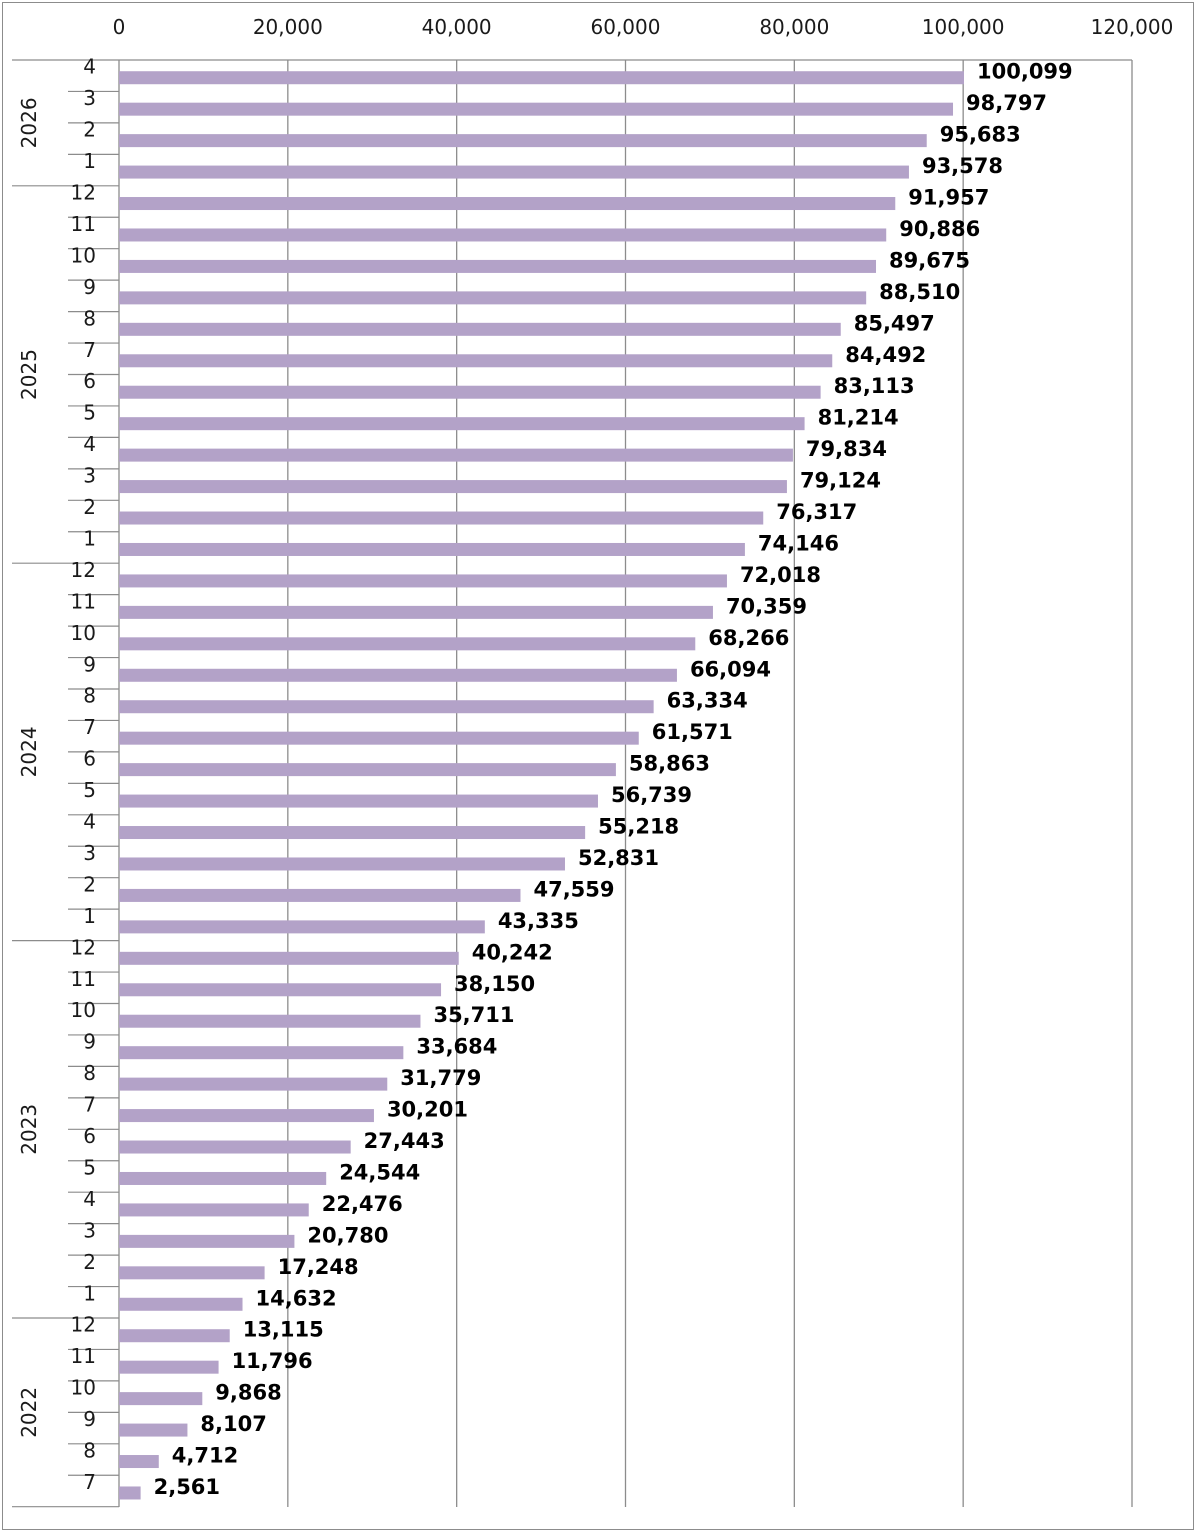  I want to click on data-label: 84,492, so click(885, 355).